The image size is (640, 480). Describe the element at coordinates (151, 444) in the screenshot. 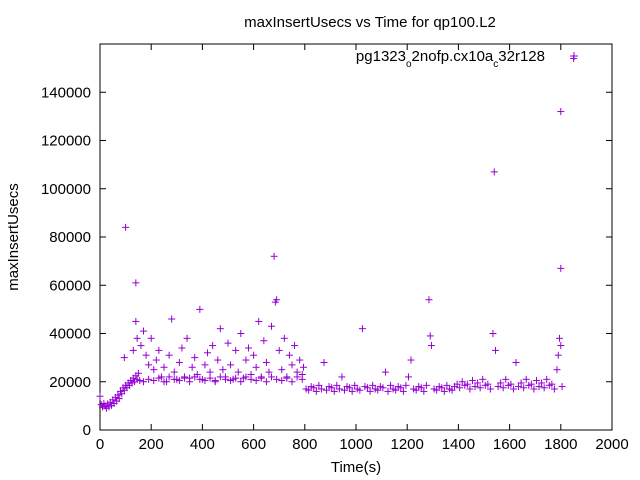

I see `x-tick-label: 200` at that location.